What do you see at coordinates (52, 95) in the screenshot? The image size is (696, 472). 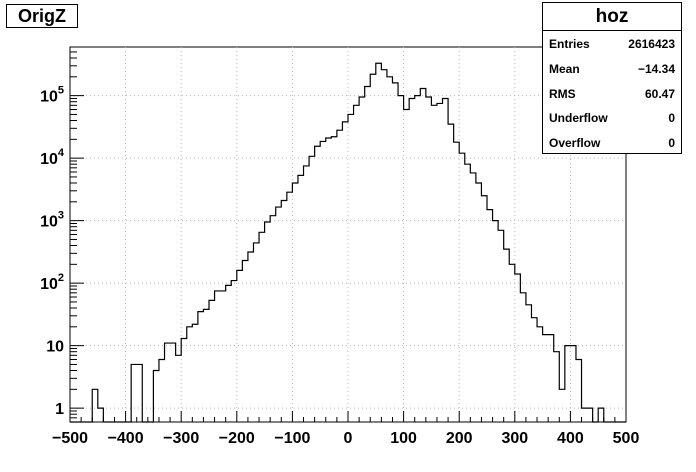 I see `y-tick-label: 10⁵` at bounding box center [52, 95].